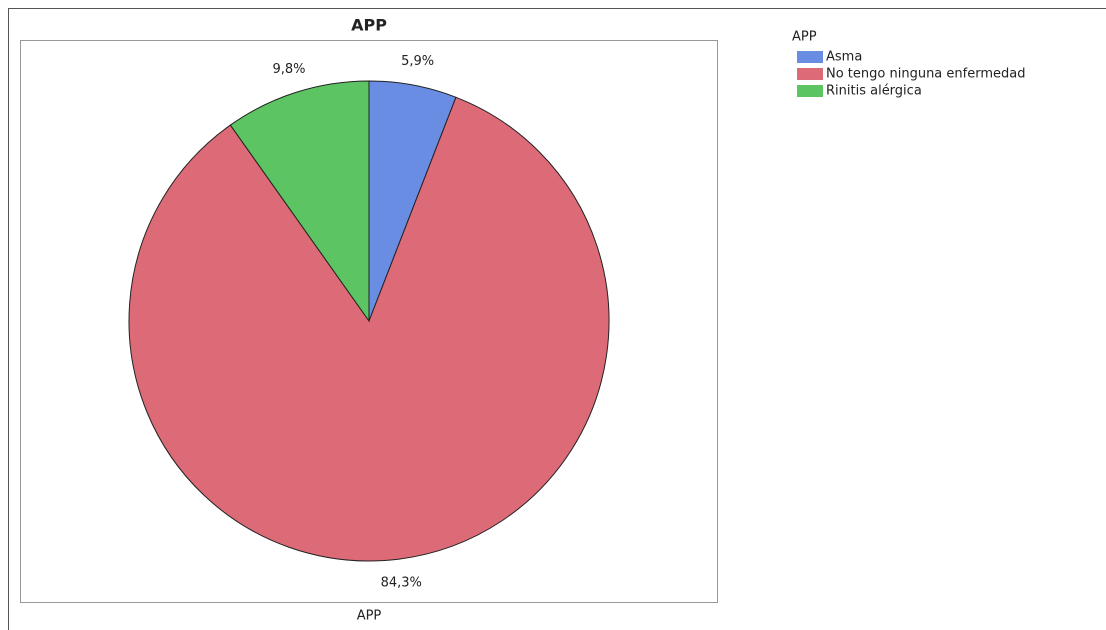  Describe the element at coordinates (288, 69) in the screenshot. I see `data-label: 9,8%` at that location.